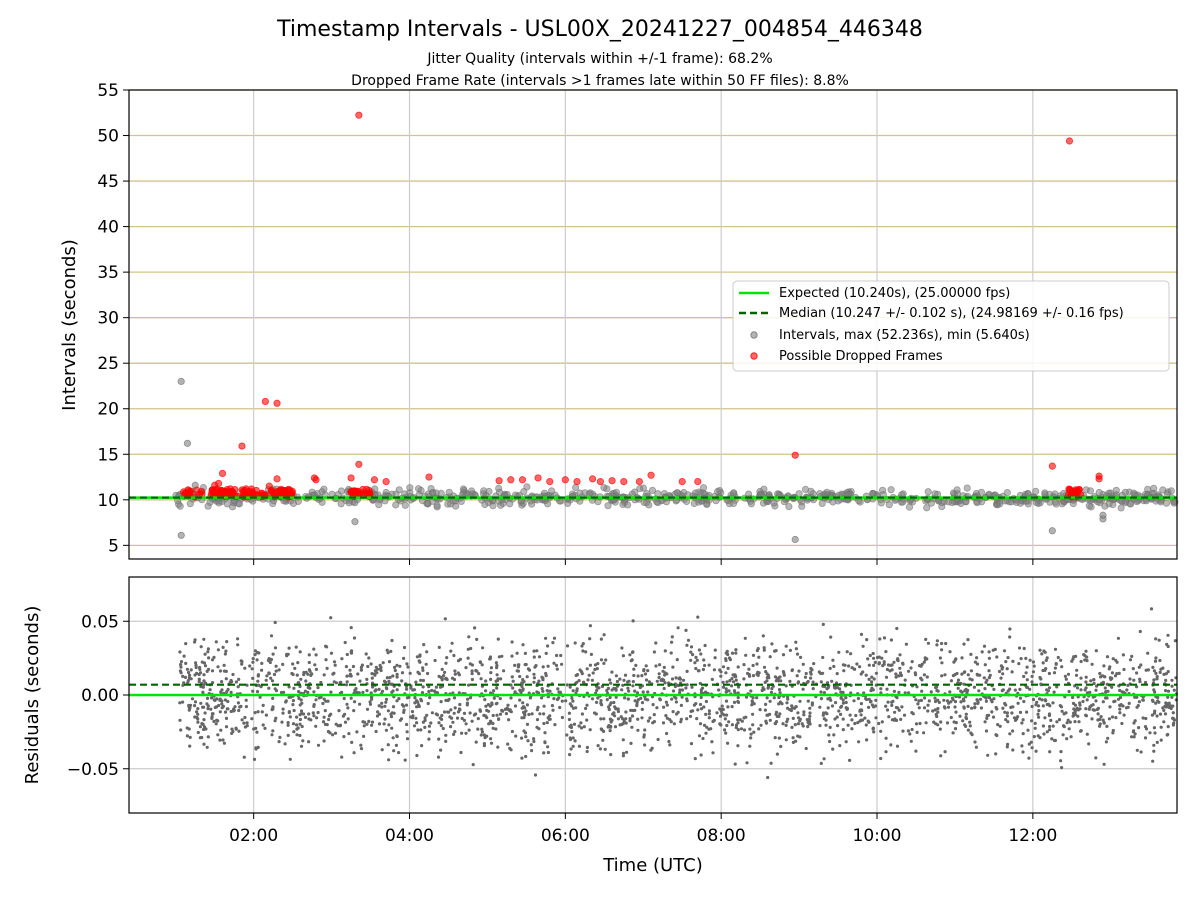 Image resolution: width=1200 pixels, height=900 pixels. Describe the element at coordinates (653, 690) in the screenshot. I see `residuals-reference-lines` at that location.